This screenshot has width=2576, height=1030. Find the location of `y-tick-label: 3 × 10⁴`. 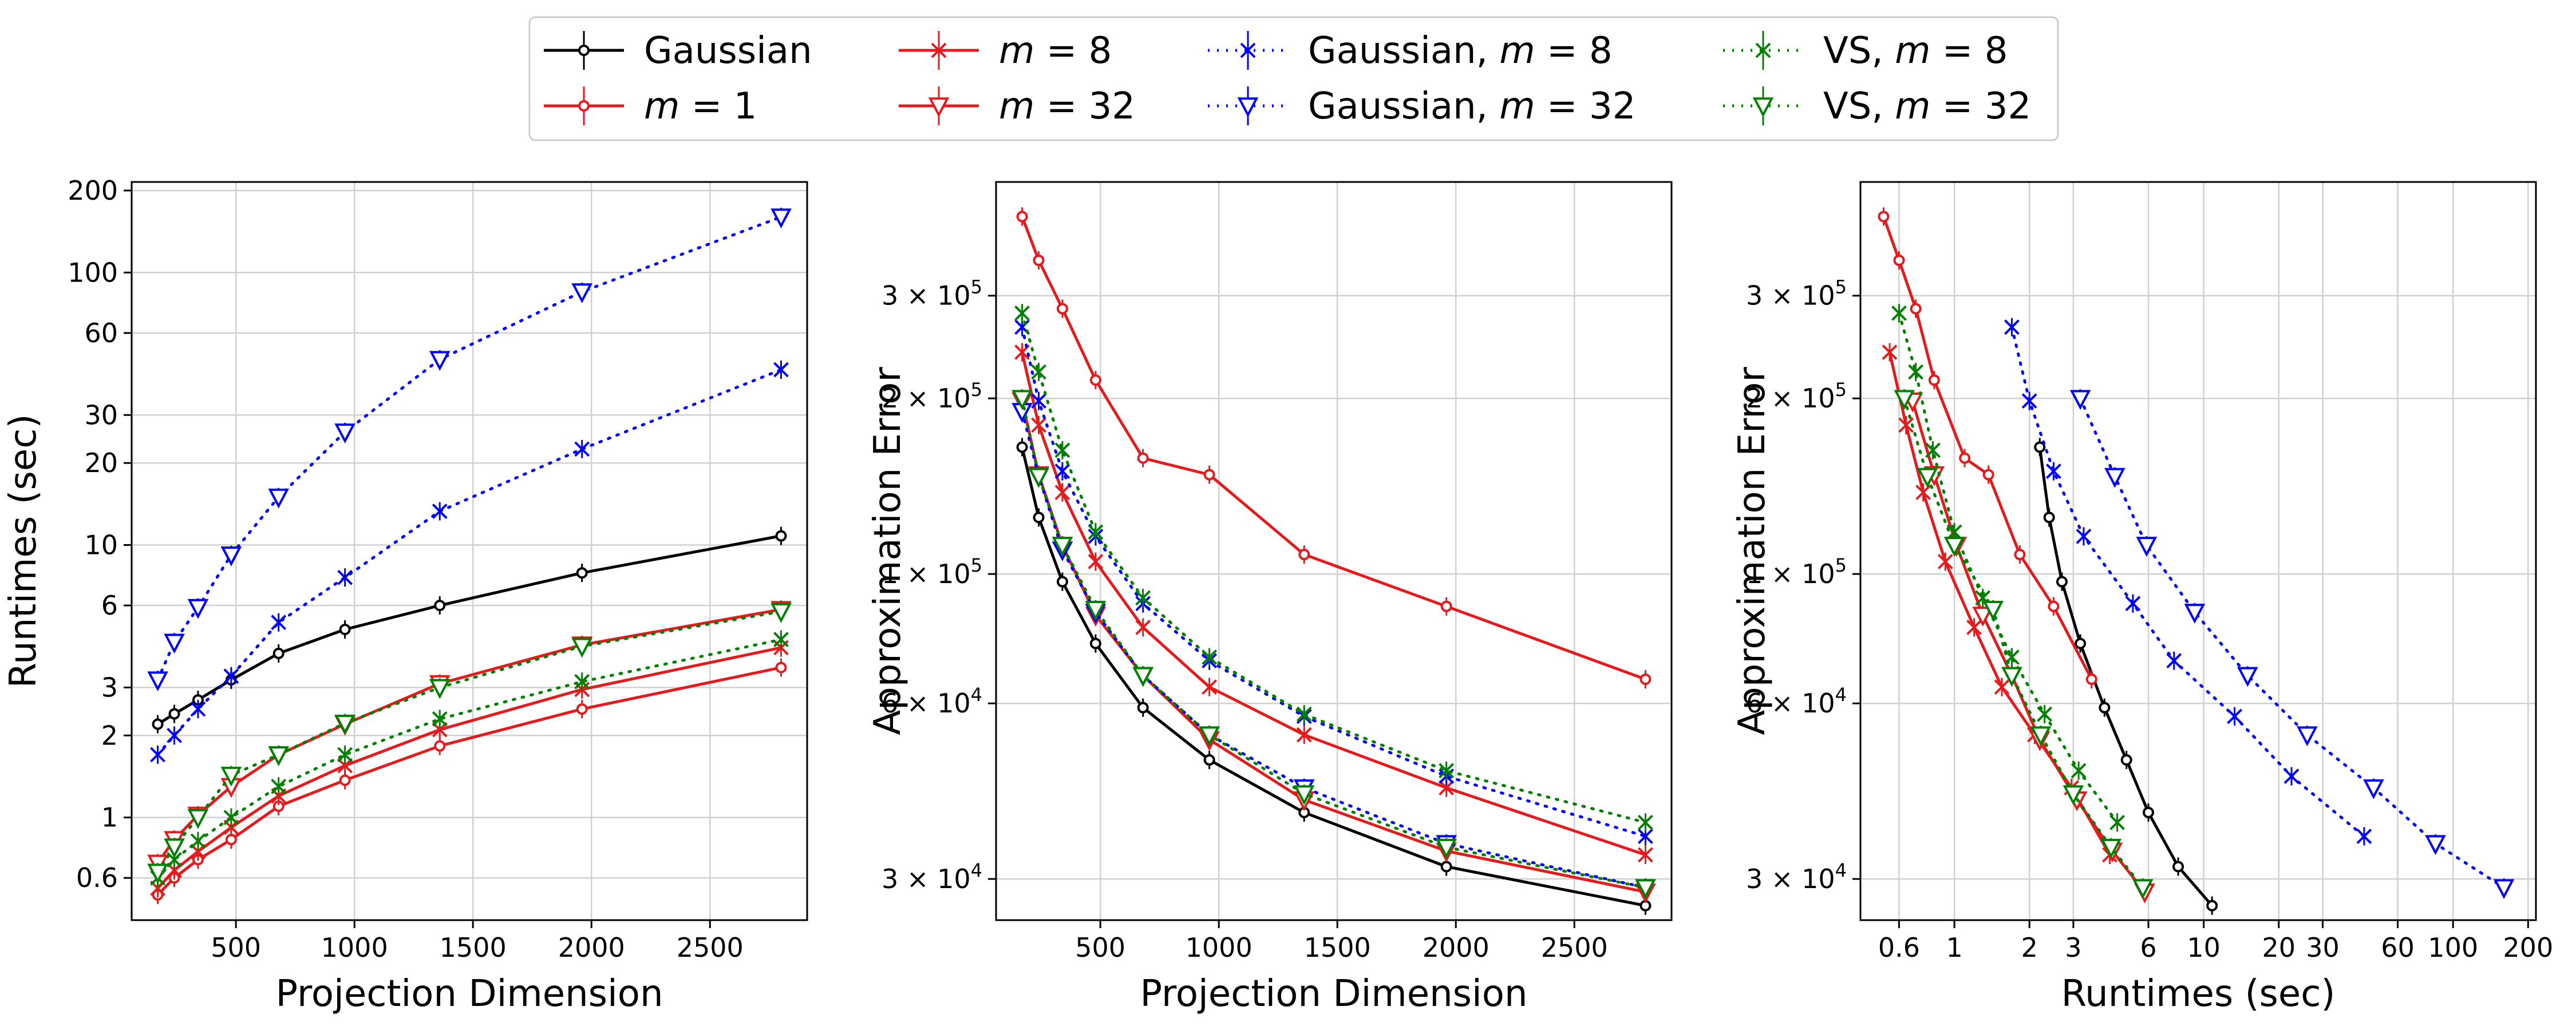

y-tick-label: 3 × 10⁴ is located at coordinates (1796, 876).